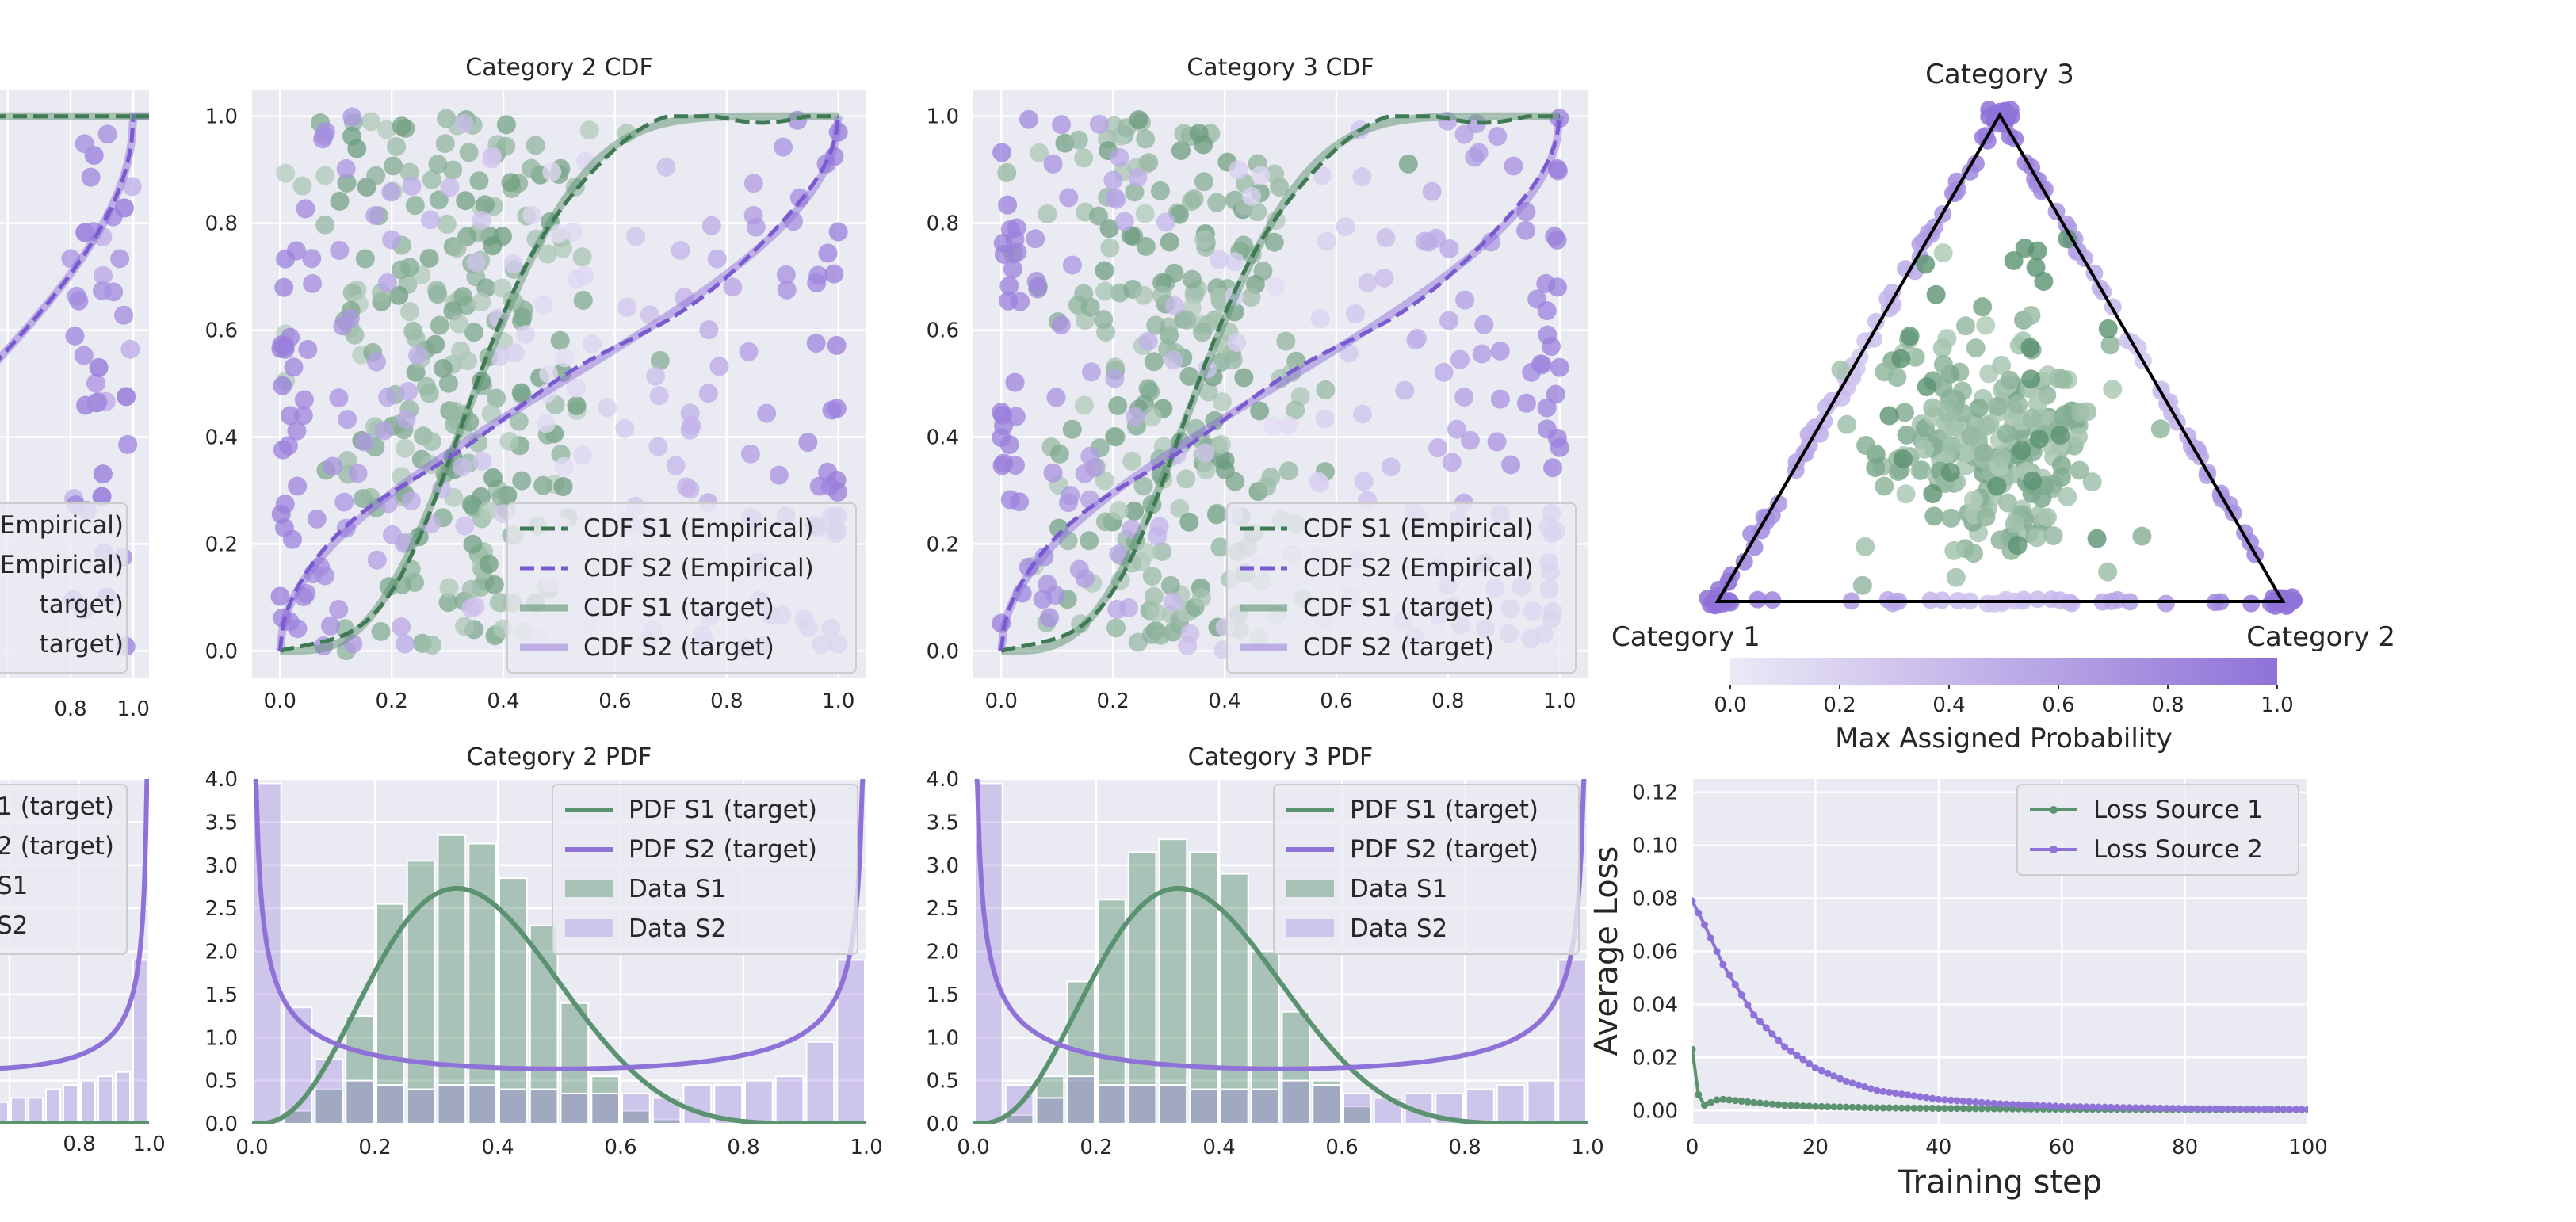 This screenshot has width=2576, height=1222. What do you see at coordinates (1224, 701) in the screenshot?
I see `x-tick-label: 0.4` at bounding box center [1224, 701].